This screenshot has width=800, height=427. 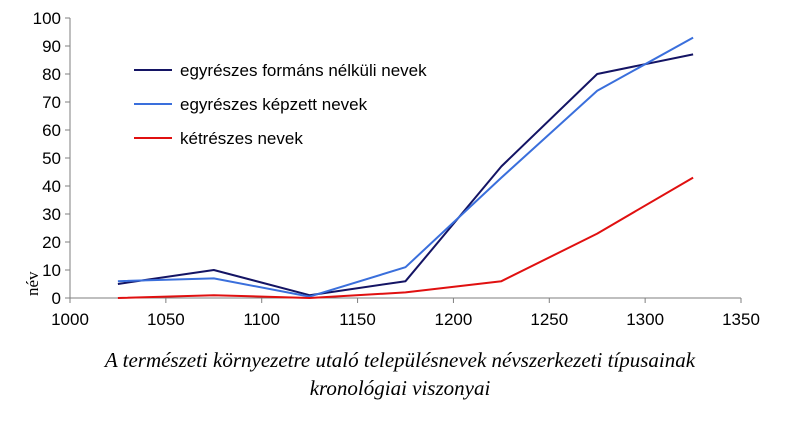 What do you see at coordinates (166, 319) in the screenshot?
I see `x-tick-label: 1050` at bounding box center [166, 319].